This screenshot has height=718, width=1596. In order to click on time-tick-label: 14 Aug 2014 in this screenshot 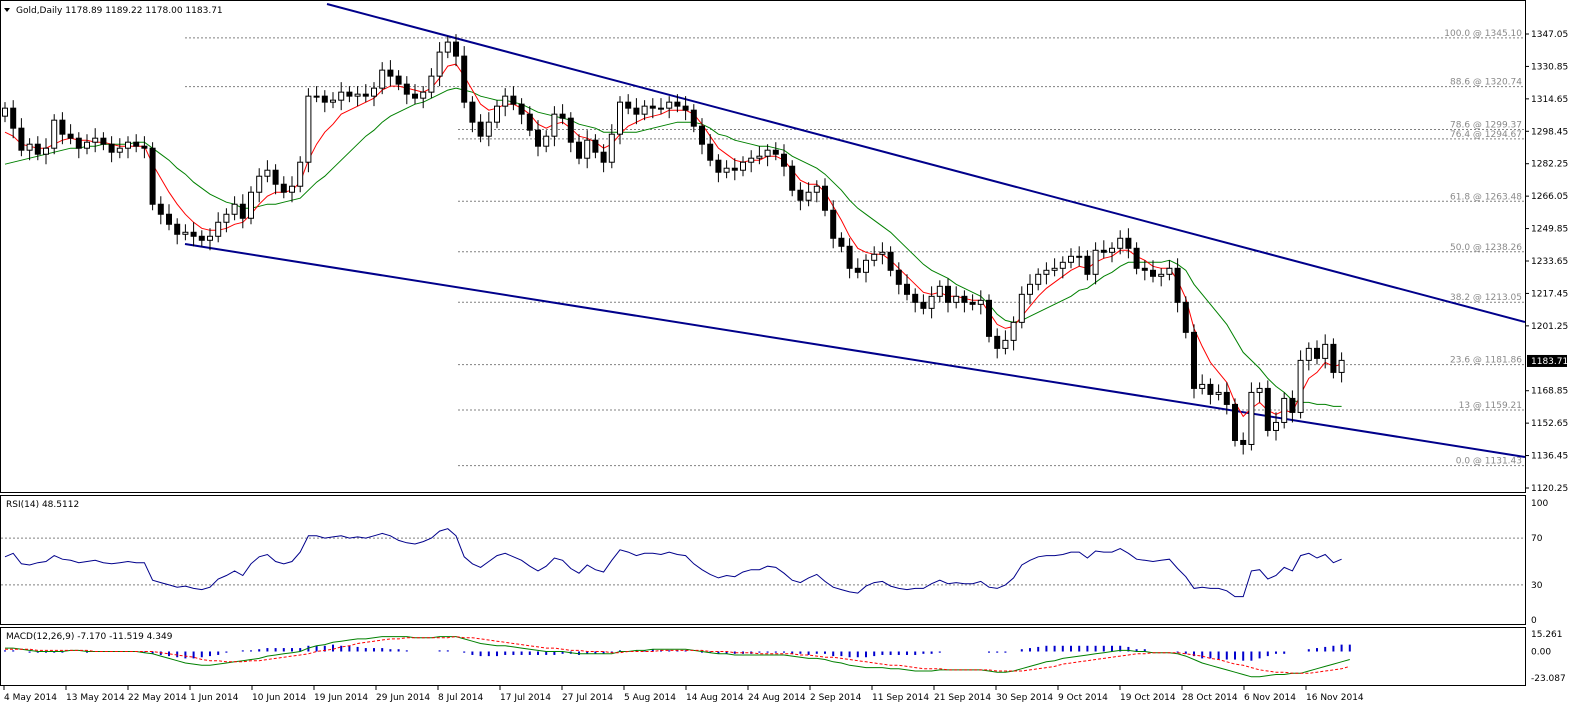, I will do `click(715, 698)`.